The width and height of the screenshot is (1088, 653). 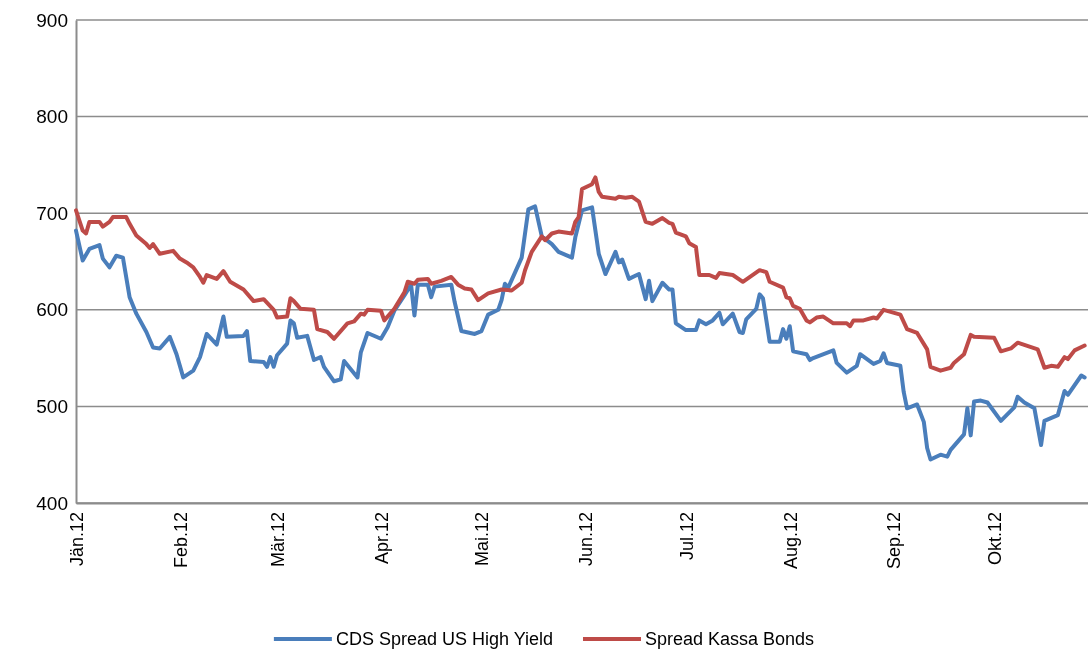 I want to click on x-tick-label: Okt.12, so click(x=994, y=539).